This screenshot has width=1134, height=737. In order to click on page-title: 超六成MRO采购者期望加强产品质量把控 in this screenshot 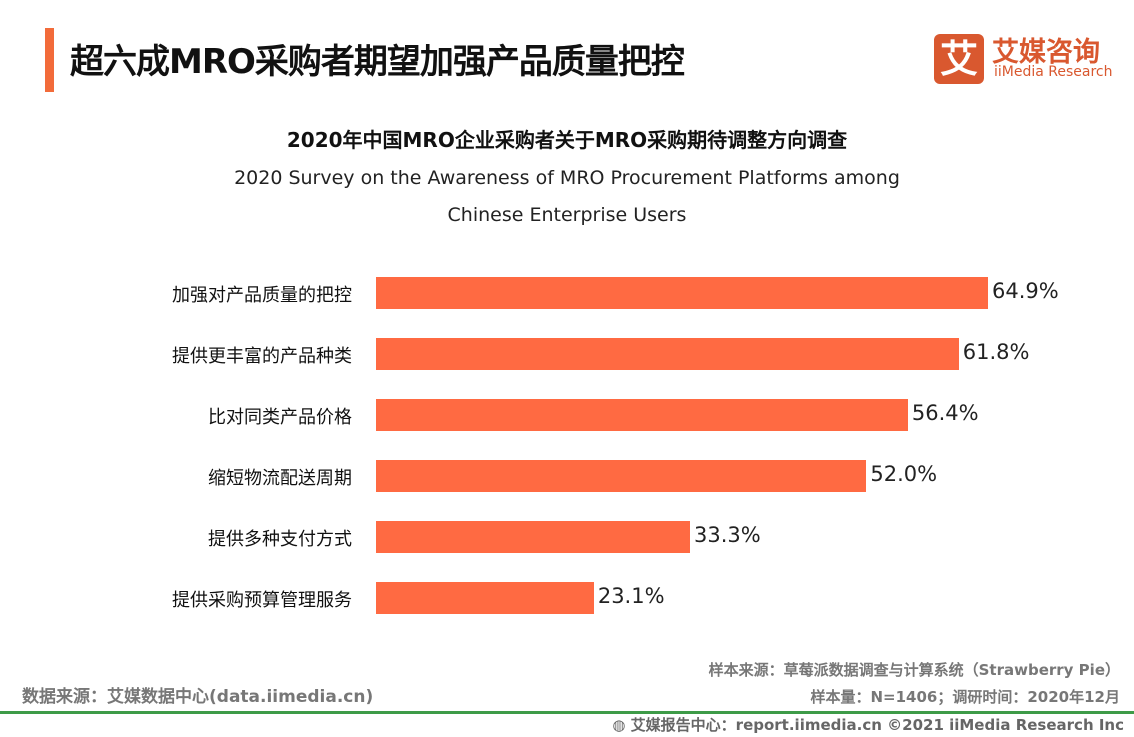, I will do `click(377, 62)`.